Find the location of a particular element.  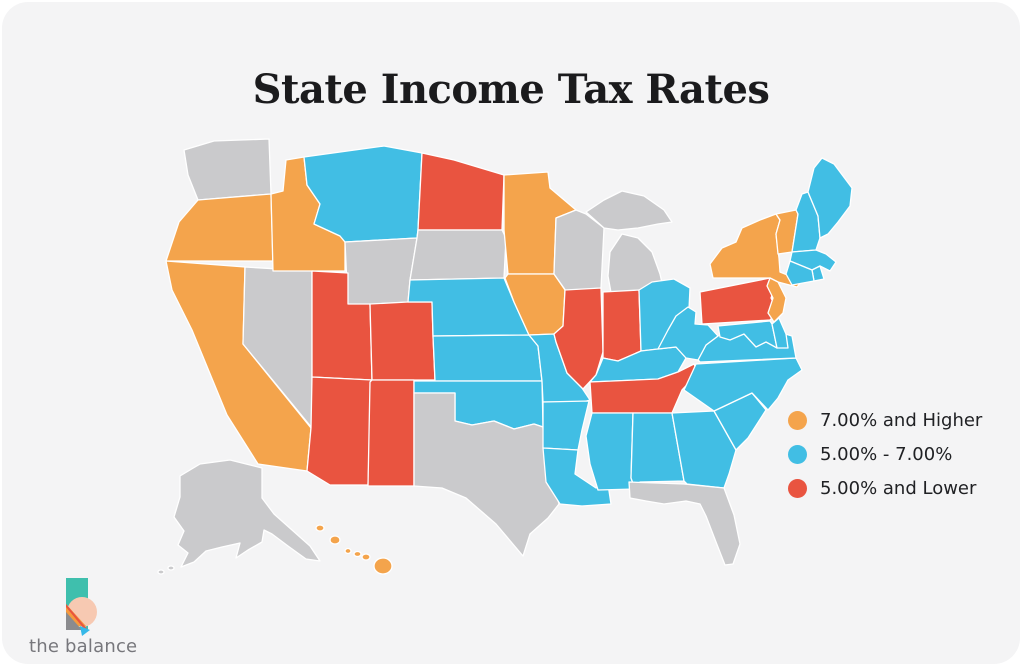

state-or: Oregon is located at coordinates (219, 227).